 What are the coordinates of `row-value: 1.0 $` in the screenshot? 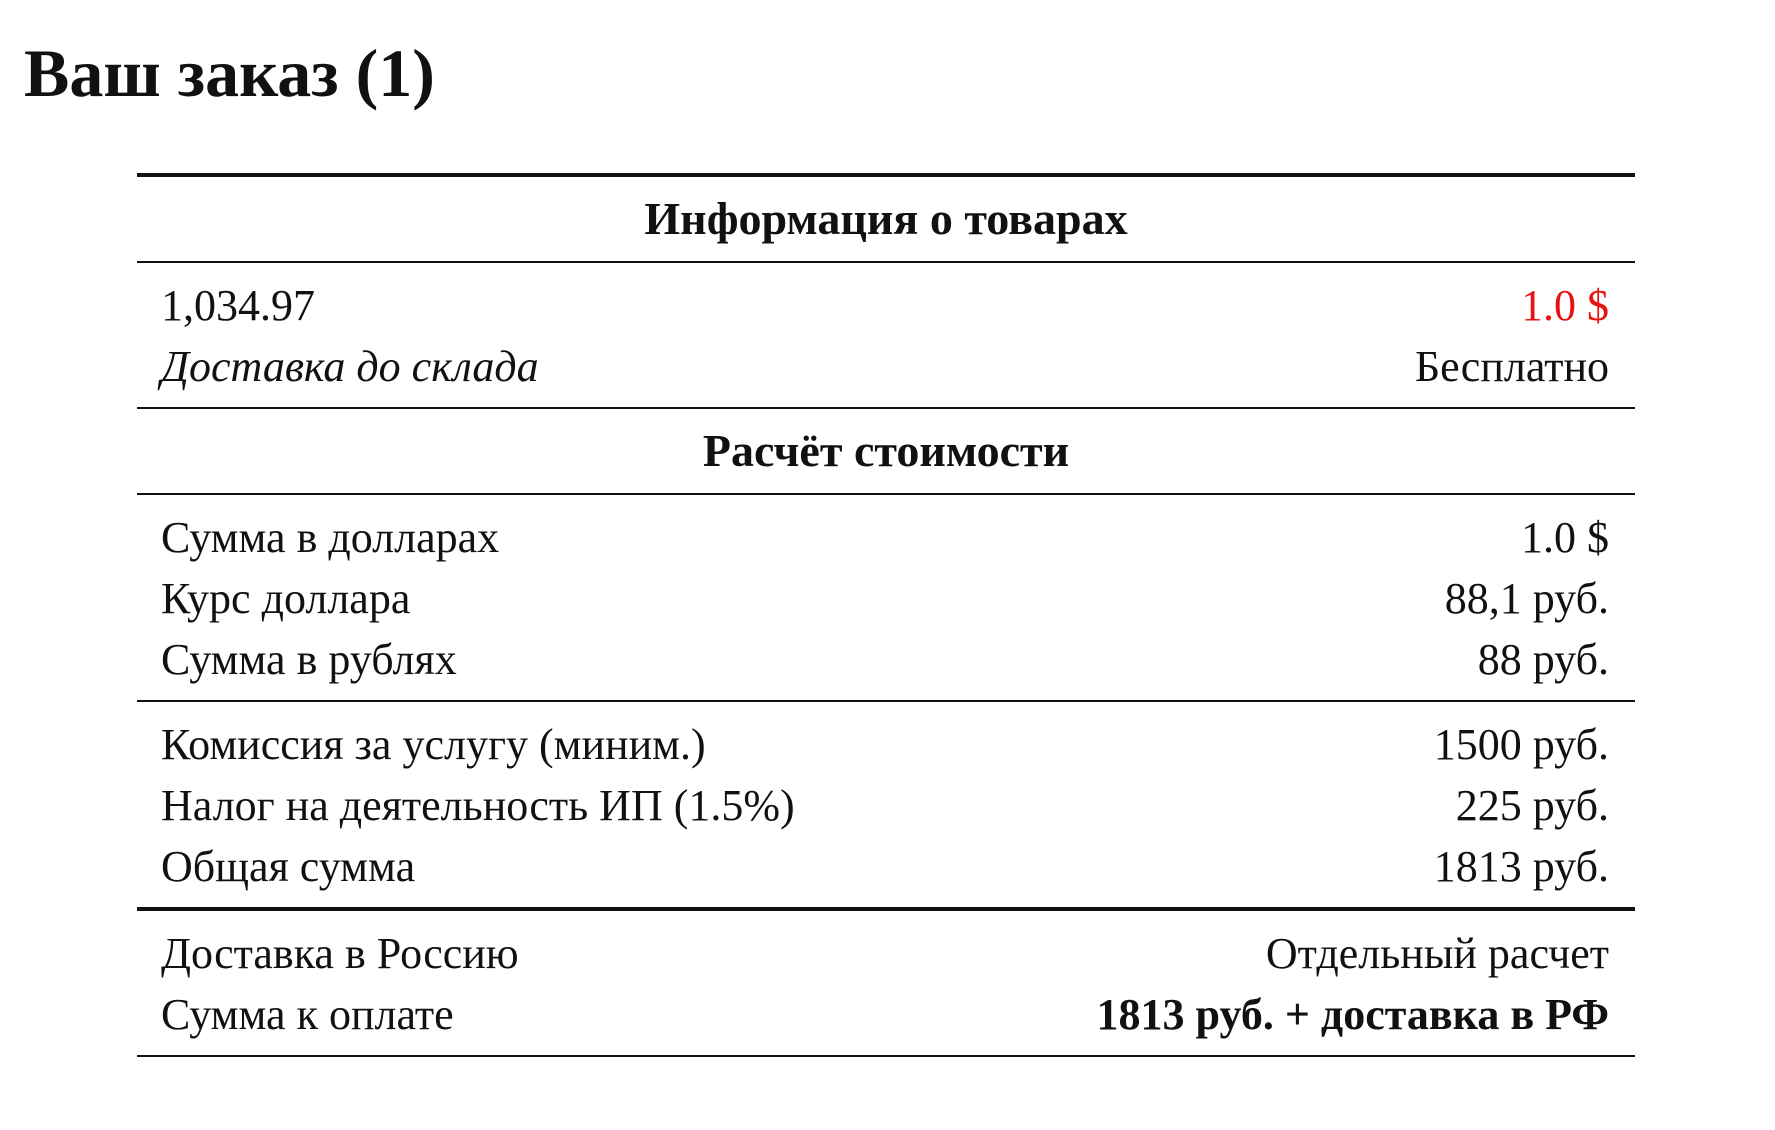 It's located at (1565, 537).